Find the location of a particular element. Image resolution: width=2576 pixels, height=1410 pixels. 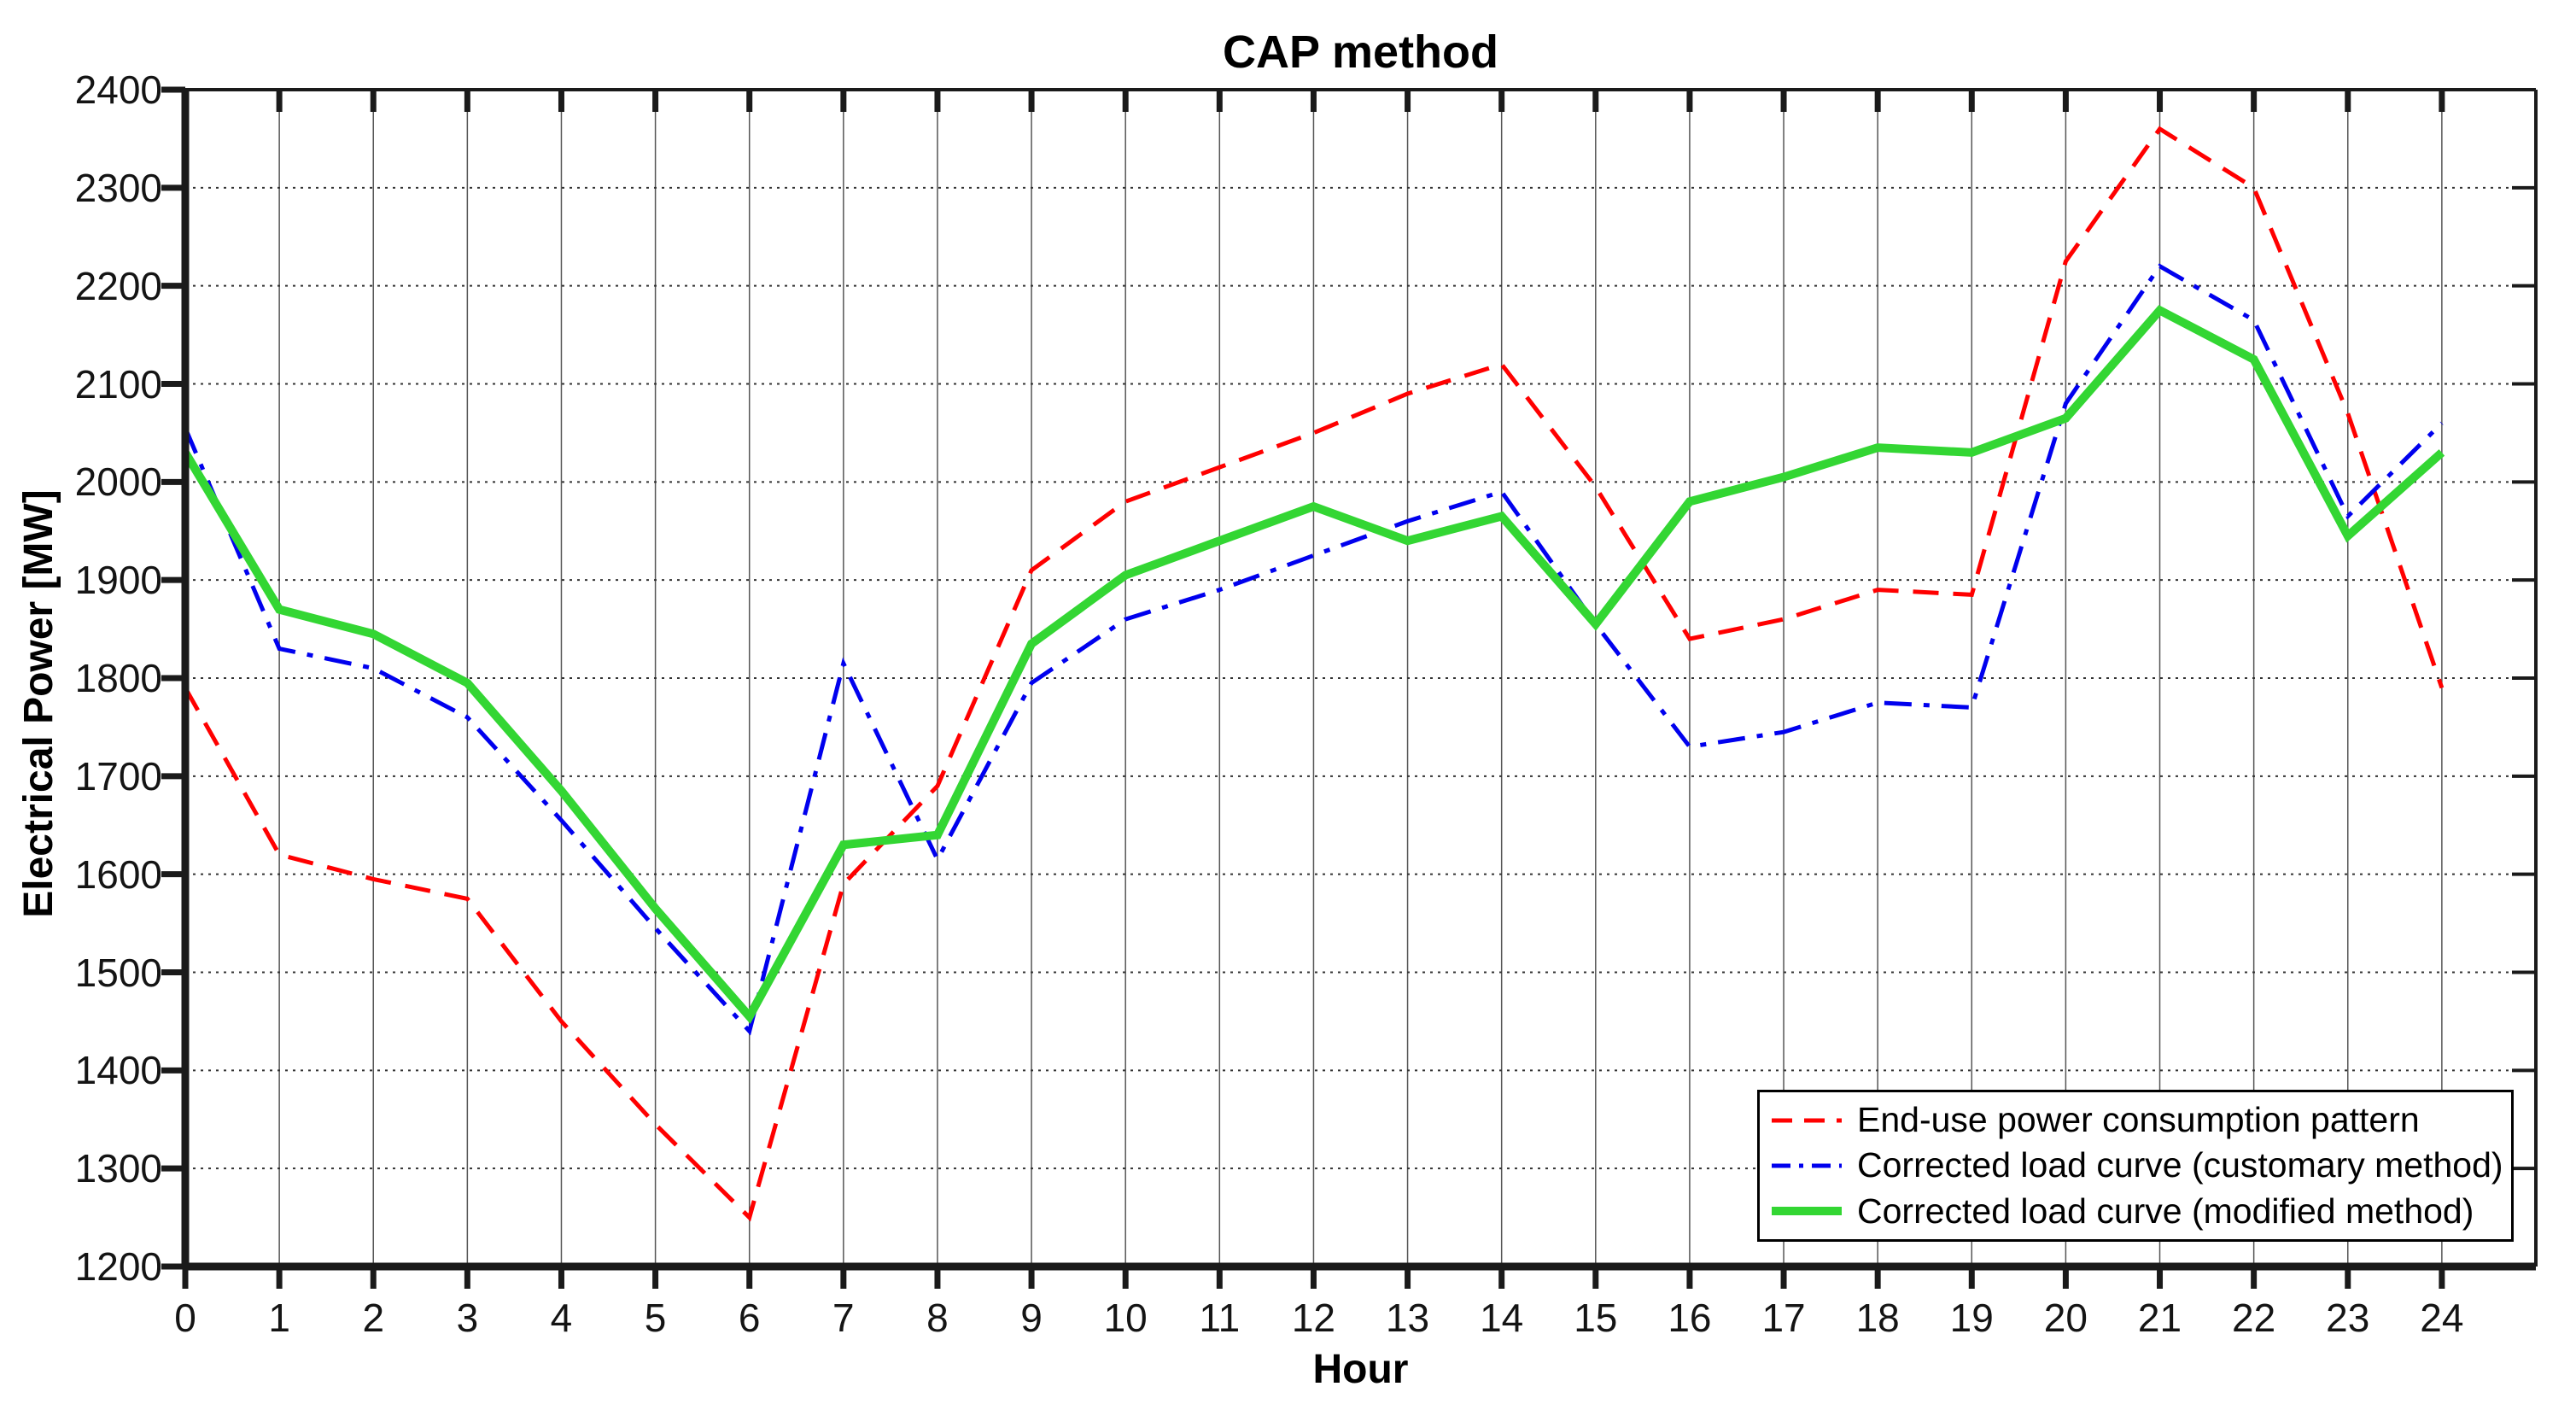

legend-label: End-use power consumption pattern is located at coordinates (2138, 1120).